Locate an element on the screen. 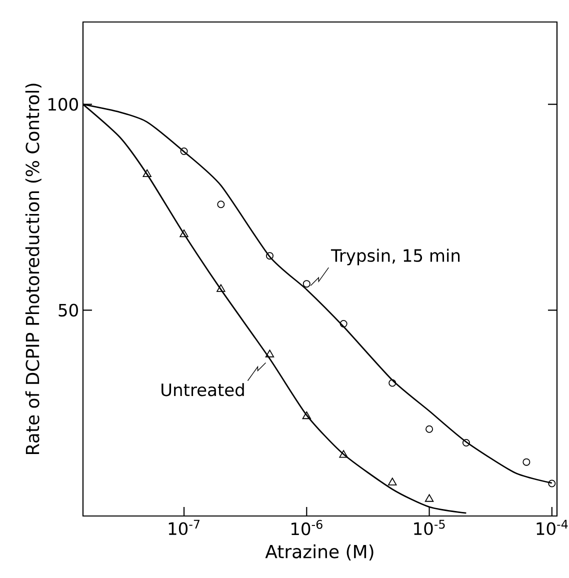 The image size is (569, 578). x-tick-label: 10$^{-4}$ is located at coordinates (552, 528).